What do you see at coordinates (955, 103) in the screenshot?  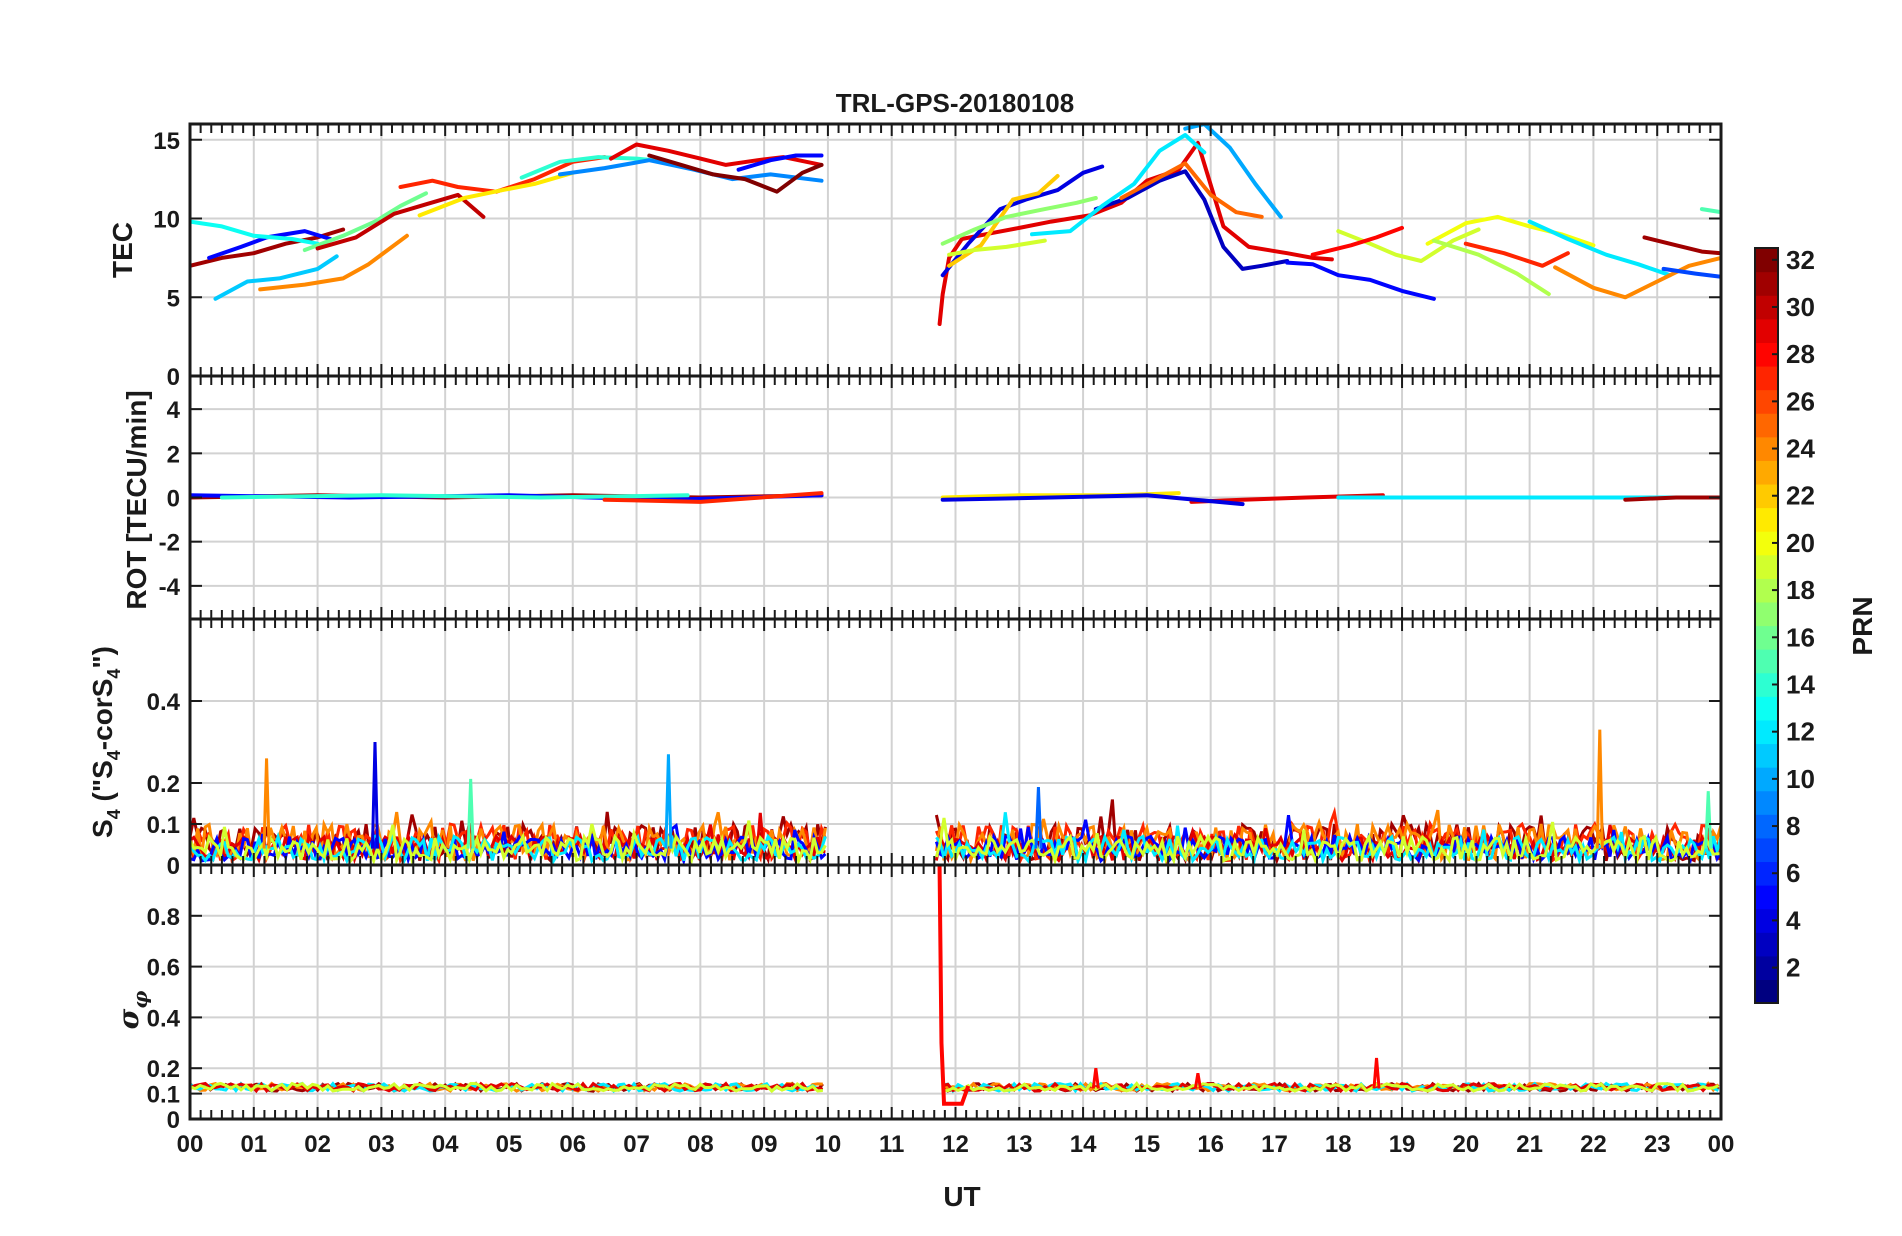 I see `chart-title: TRL-GPS-20180108` at bounding box center [955, 103].